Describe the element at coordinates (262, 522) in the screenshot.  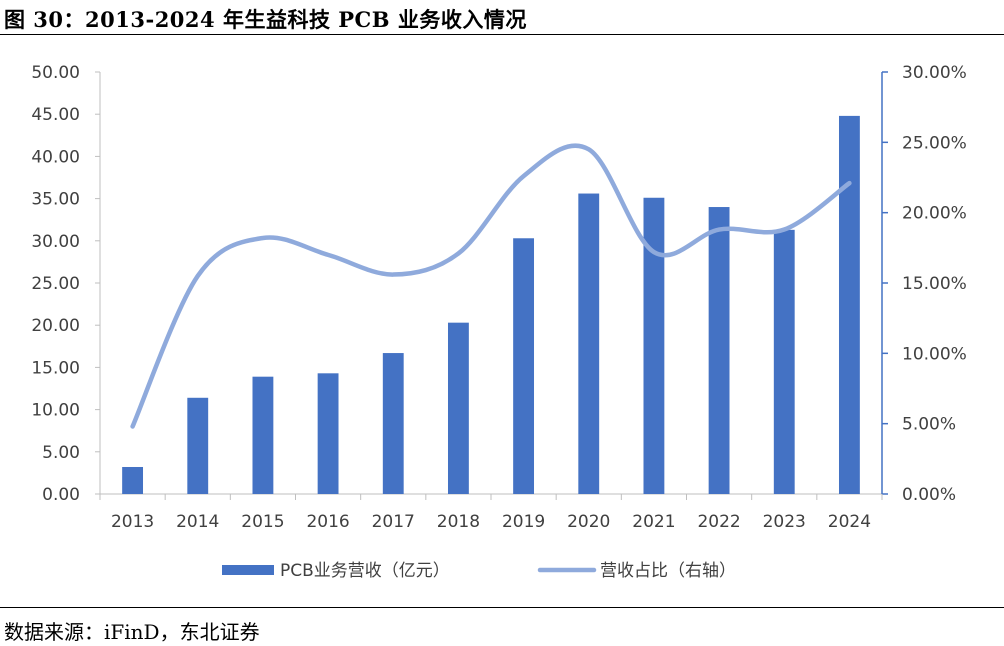
I see `x-tick-label: 2015` at that location.